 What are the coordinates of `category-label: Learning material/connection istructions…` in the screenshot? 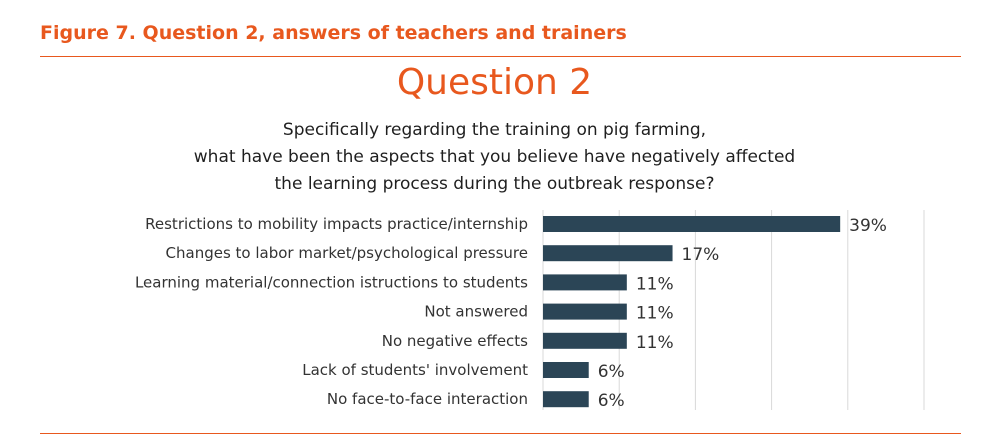 It's located at (331, 282).